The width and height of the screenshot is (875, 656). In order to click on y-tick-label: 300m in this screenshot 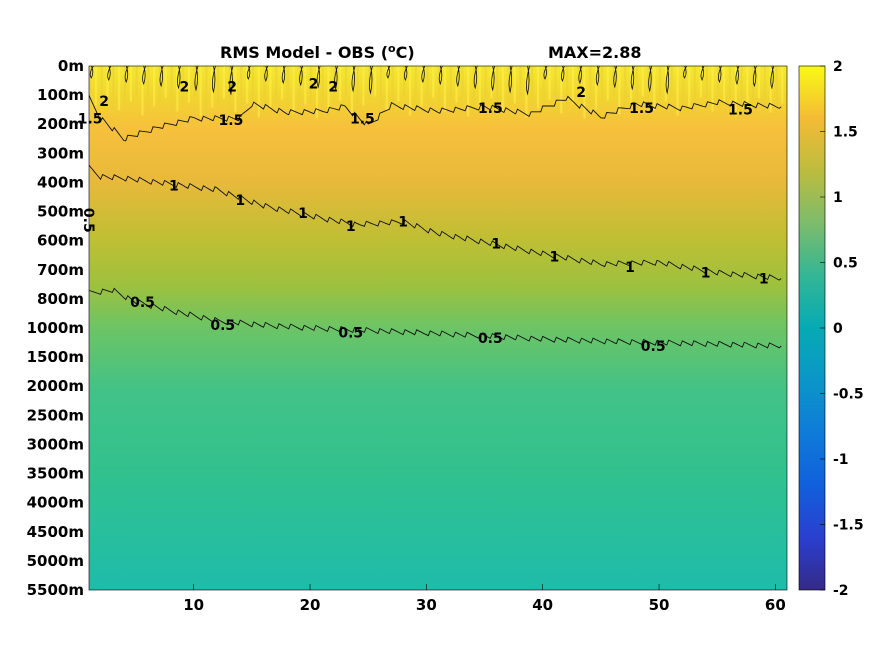, I will do `click(60, 153)`.